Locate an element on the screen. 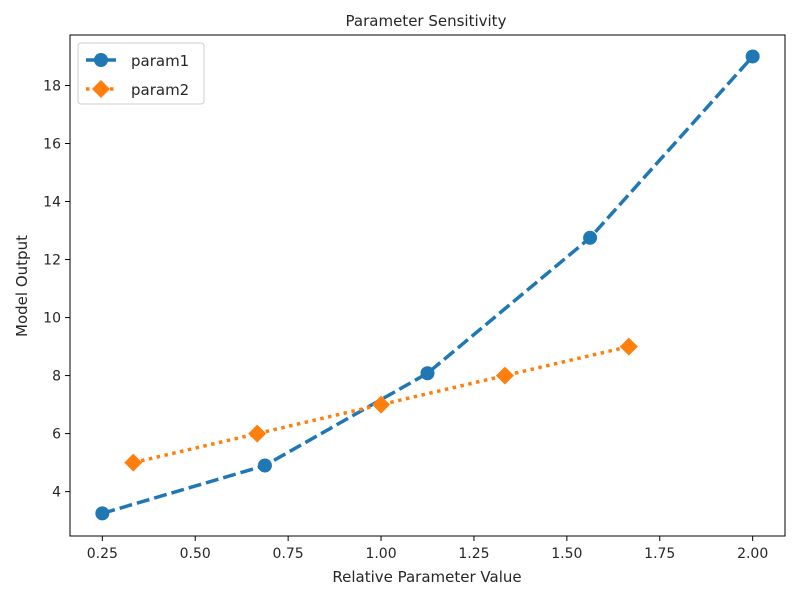 This screenshot has width=800, height=600. legend-label-param2: param2 is located at coordinates (160, 90).